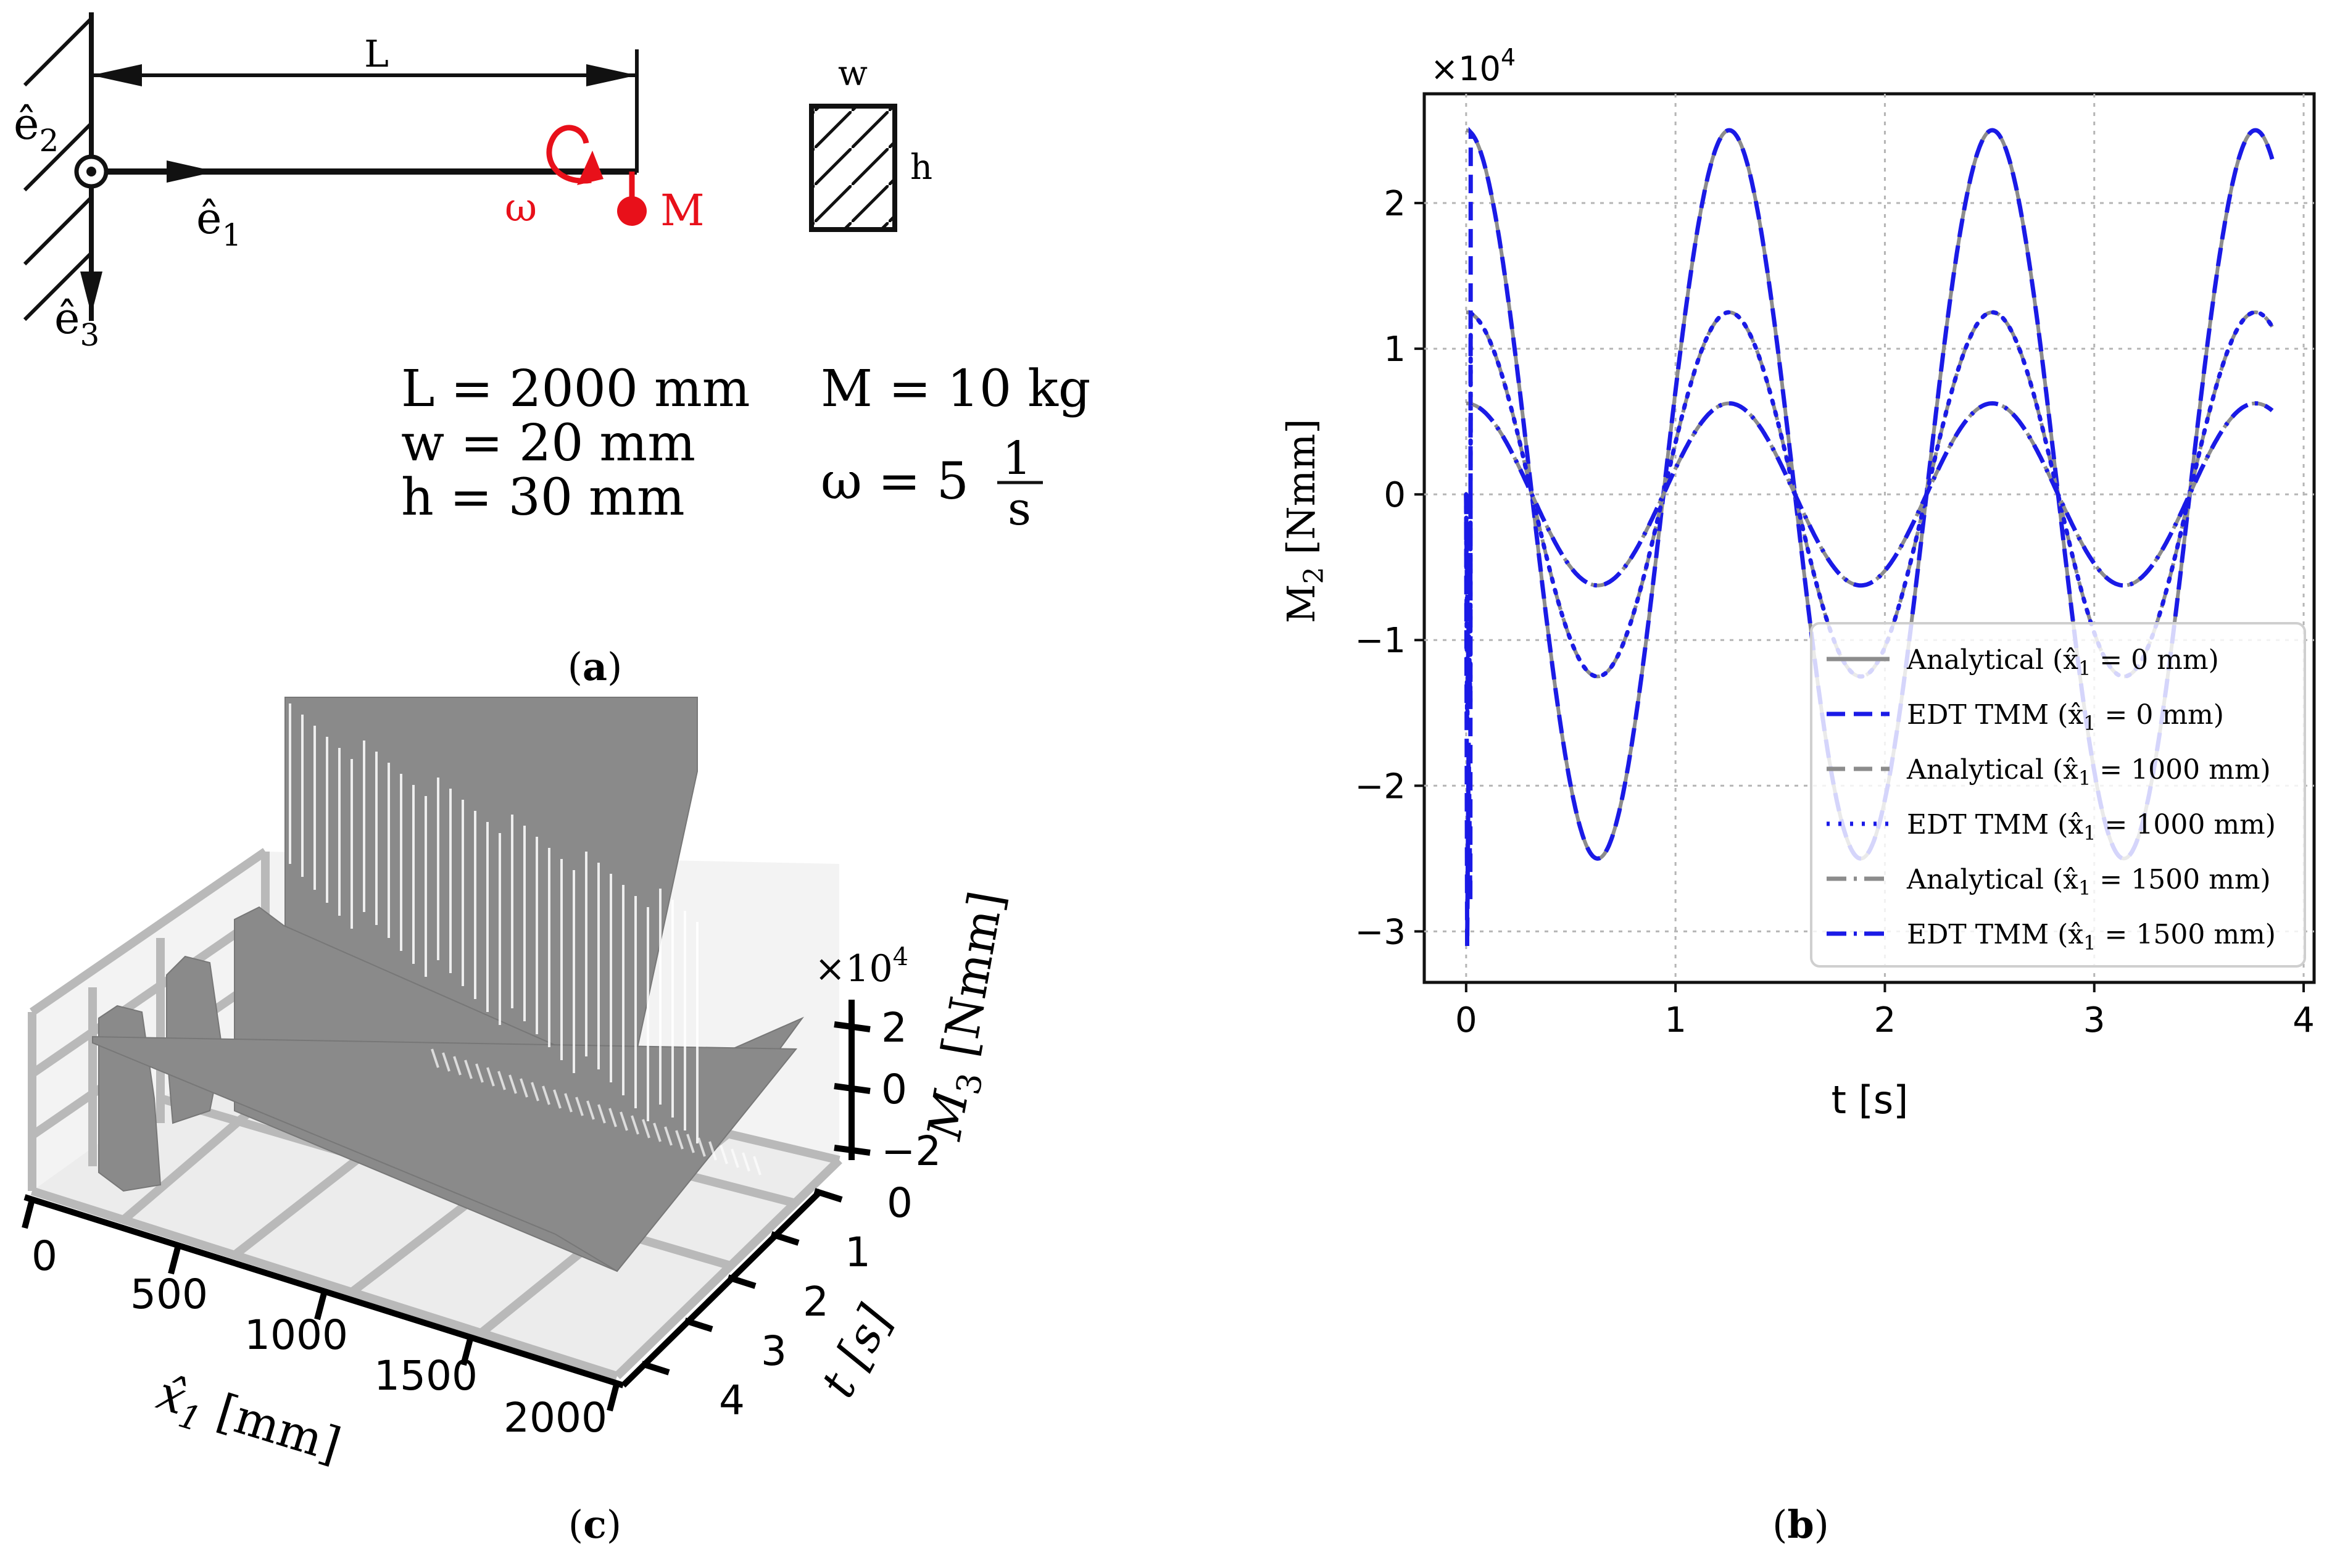 The image size is (2332, 1568). I want to click on param-omega: ω = 5, so click(895, 481).